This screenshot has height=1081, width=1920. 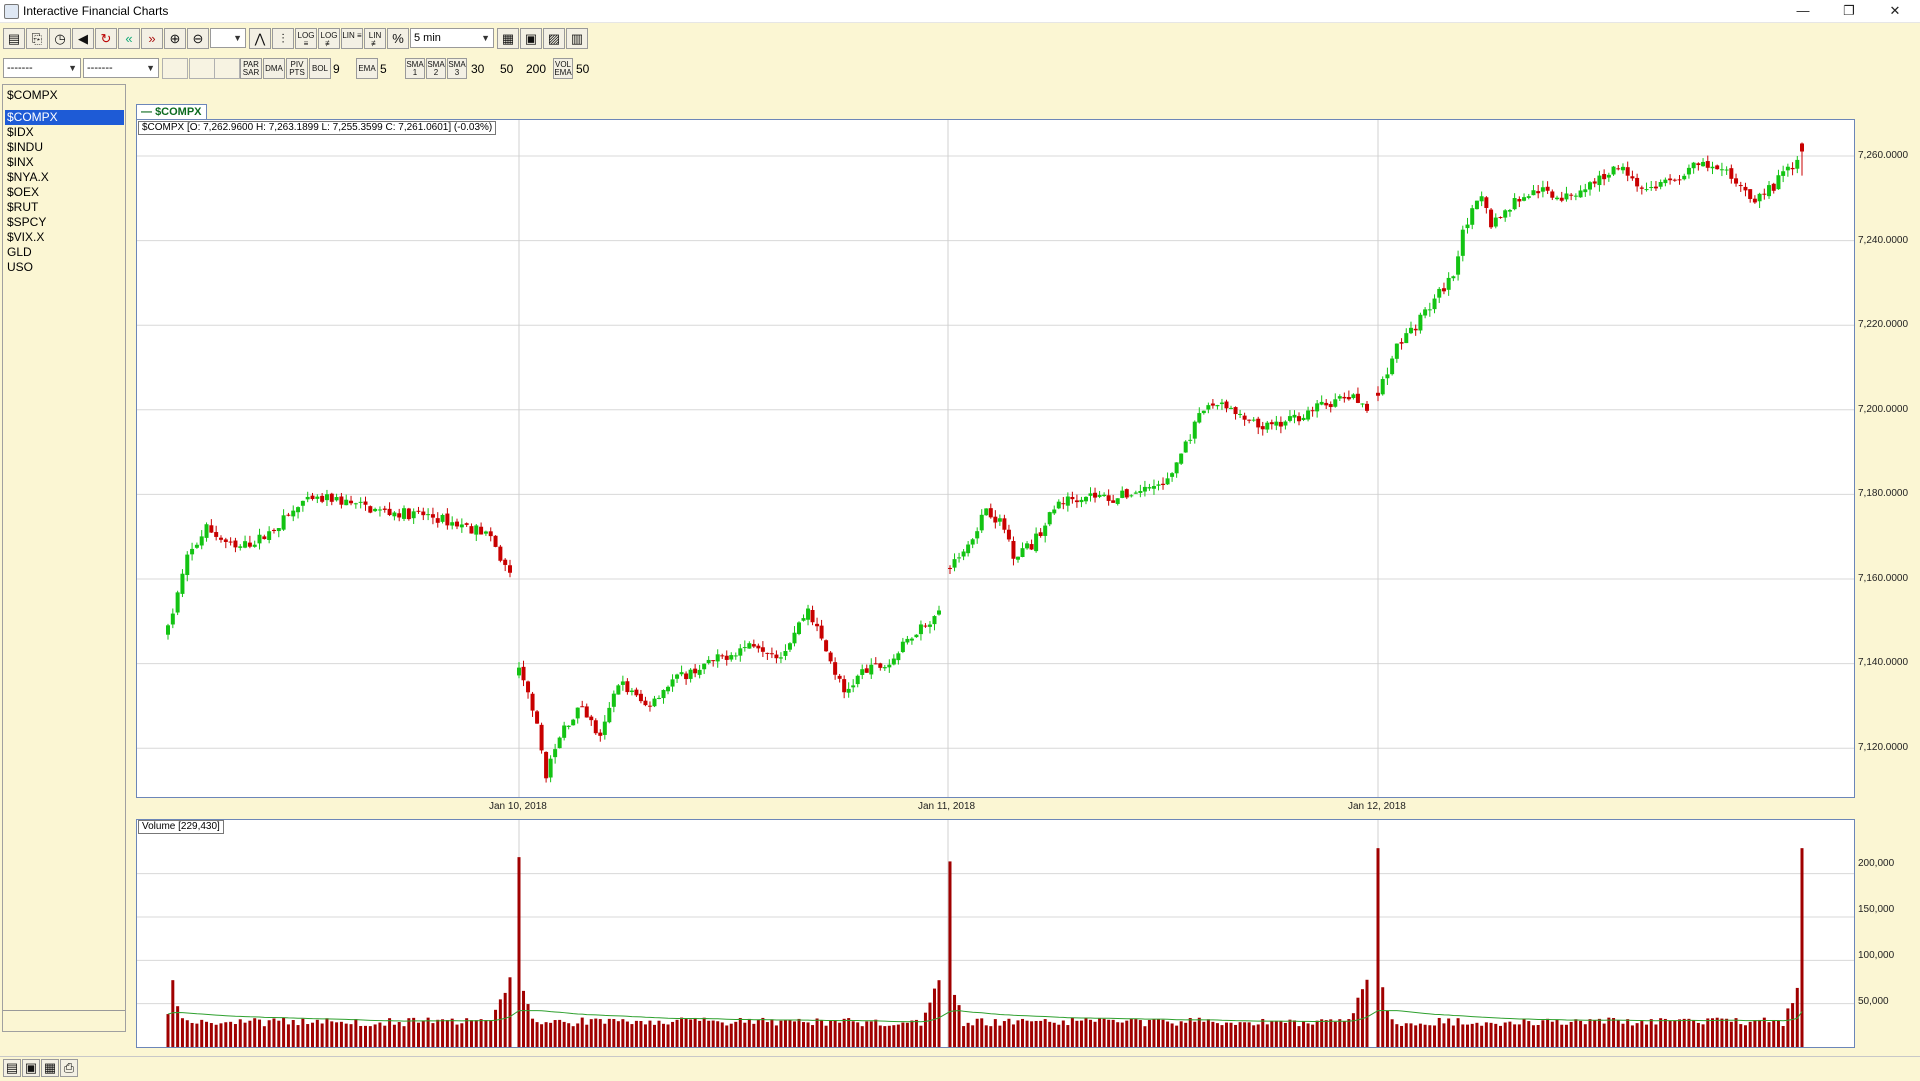 I want to click on bol-button: BOL, so click(x=320, y=68).